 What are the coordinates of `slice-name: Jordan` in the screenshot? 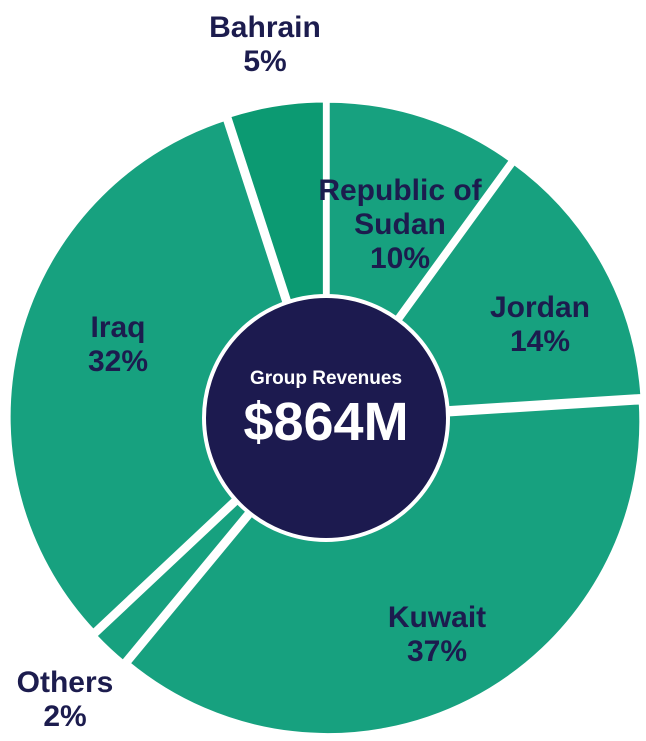 It's located at (540, 307).